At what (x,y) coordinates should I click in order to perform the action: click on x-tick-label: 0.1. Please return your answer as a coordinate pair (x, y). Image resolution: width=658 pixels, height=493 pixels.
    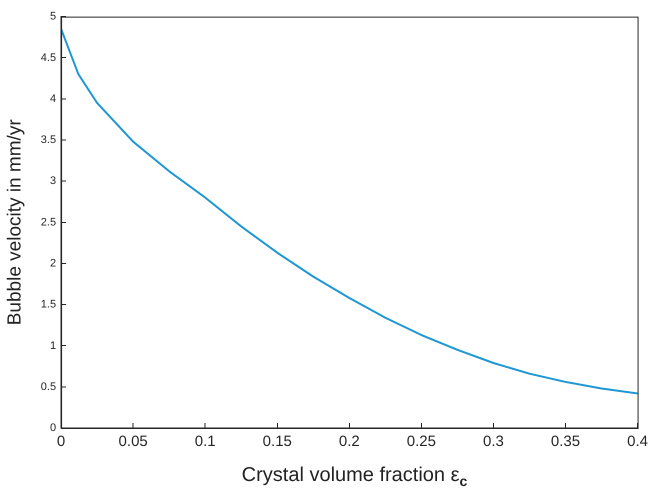
    Looking at the image, I should click on (205, 441).